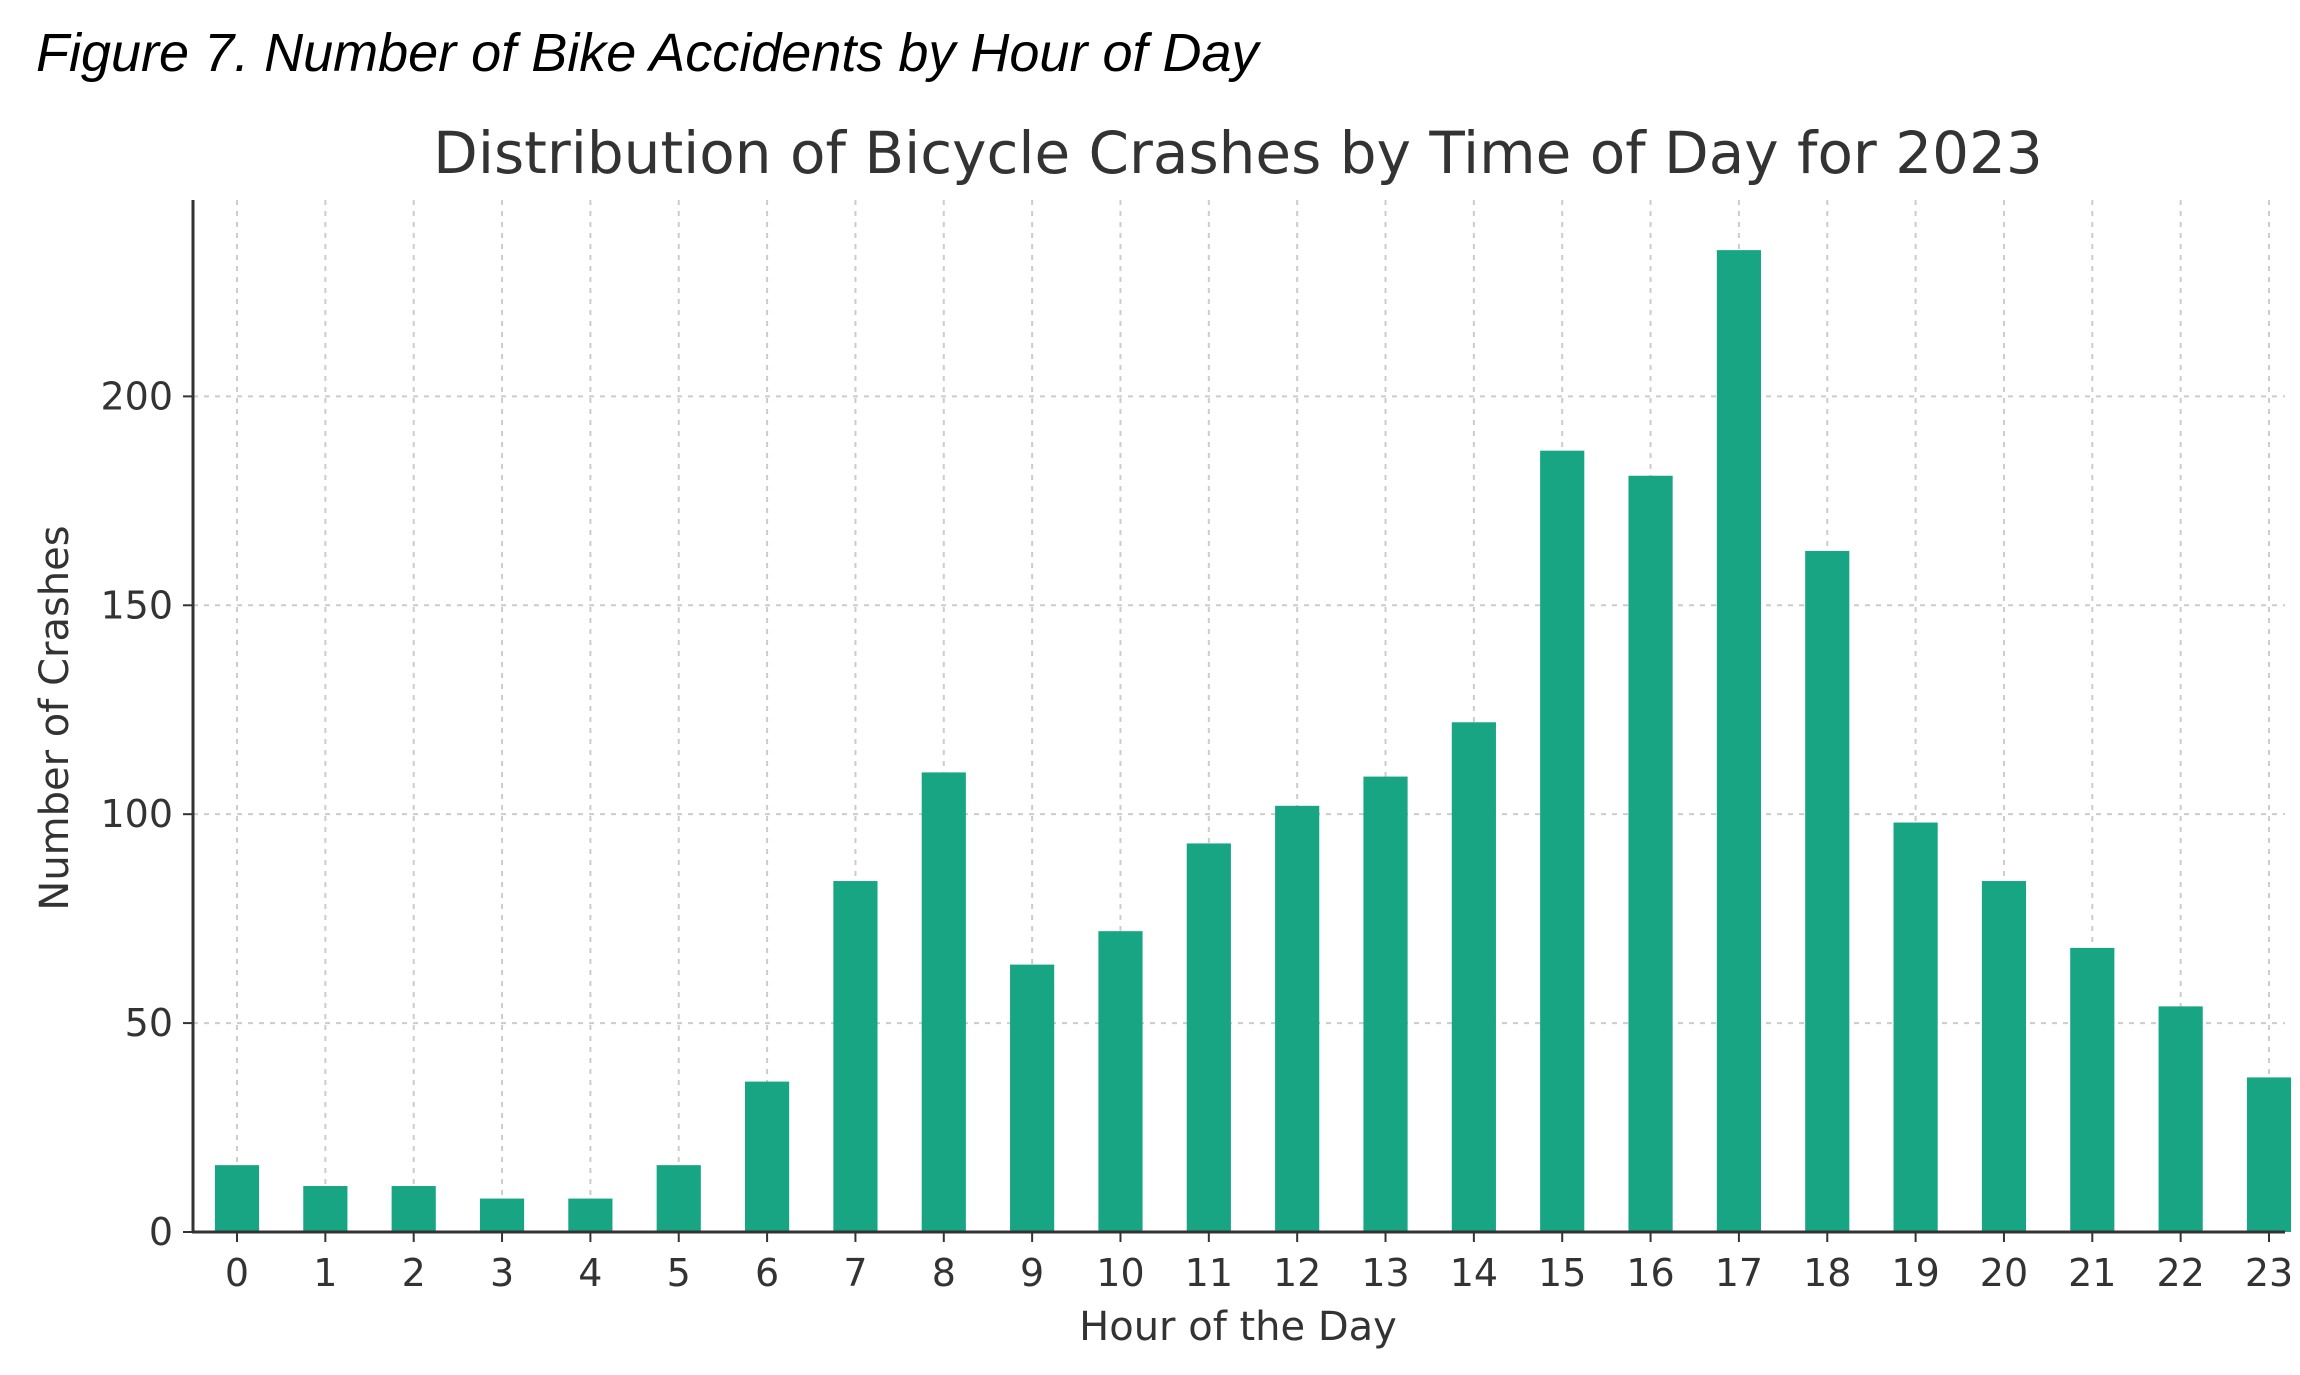 The width and height of the screenshot is (2300, 1375). I want to click on y-tick-label: 150, so click(136, 605).